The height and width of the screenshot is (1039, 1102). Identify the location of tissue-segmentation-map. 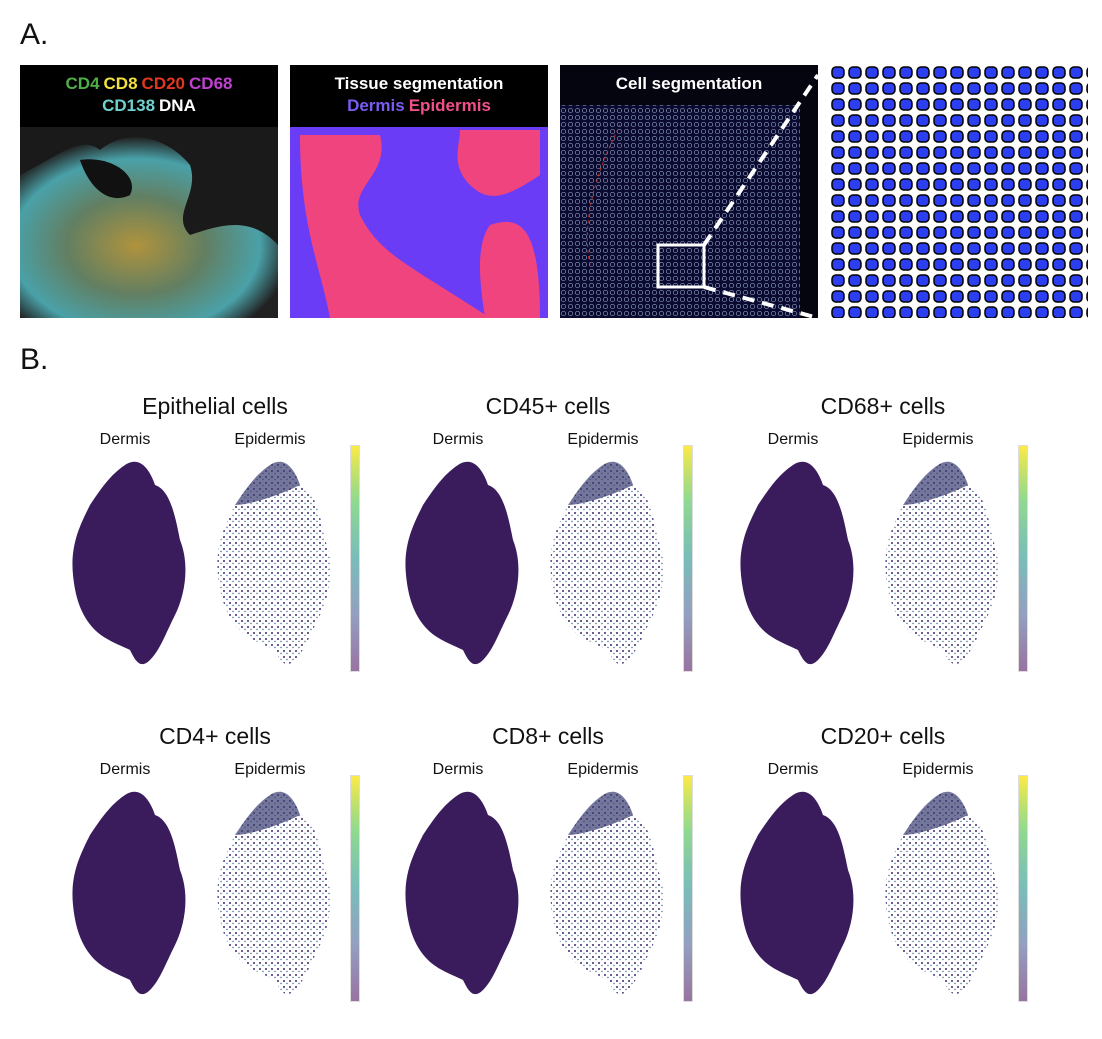
(419, 191).